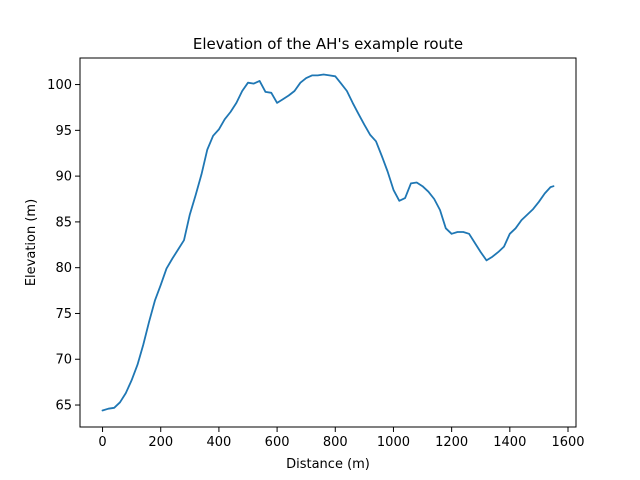 This screenshot has height=480, width=640. I want to click on x-tick-label: 1600, so click(567, 442).